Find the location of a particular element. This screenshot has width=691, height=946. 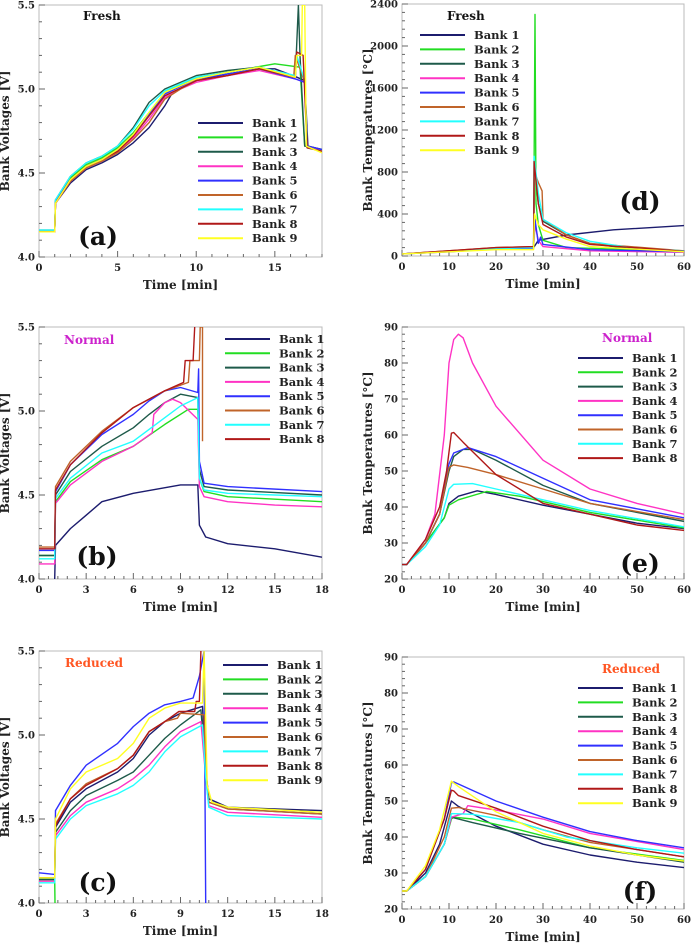

x-tick-label: 9 is located at coordinates (180, 914).